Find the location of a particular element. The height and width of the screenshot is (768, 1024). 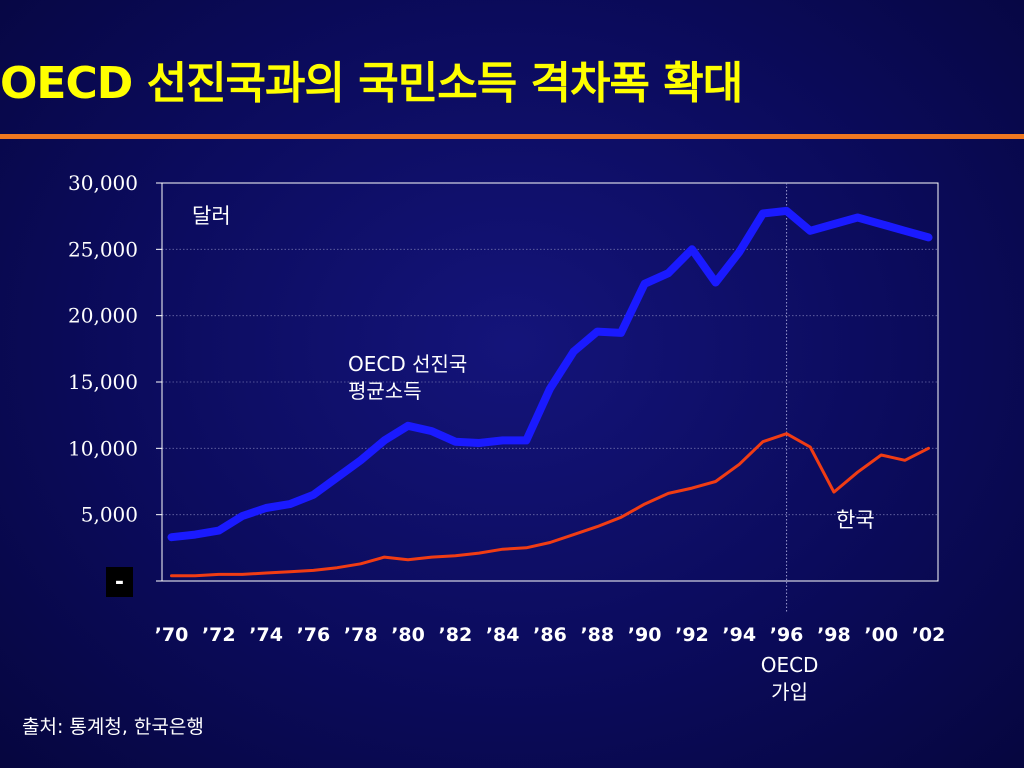

x-tick-label: ’02 is located at coordinates (929, 635).